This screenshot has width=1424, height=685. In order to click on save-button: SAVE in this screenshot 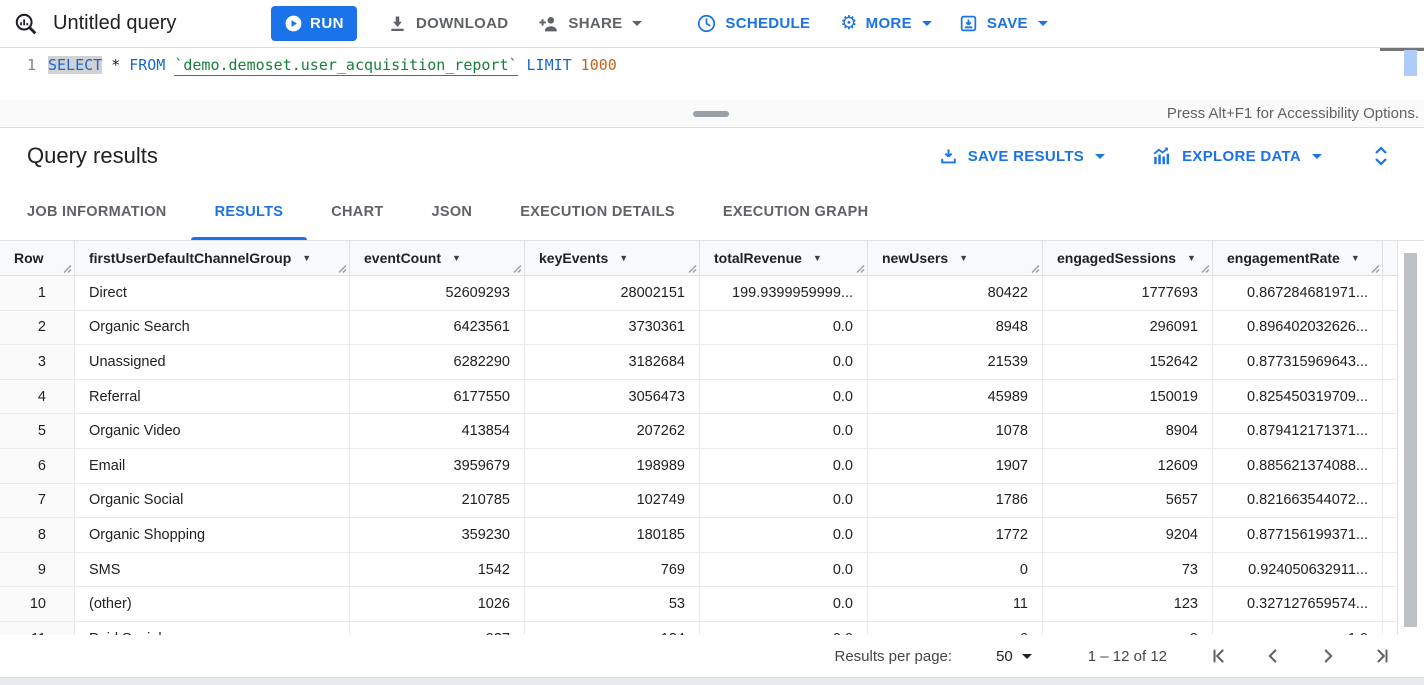, I will do `click(1003, 23)`.